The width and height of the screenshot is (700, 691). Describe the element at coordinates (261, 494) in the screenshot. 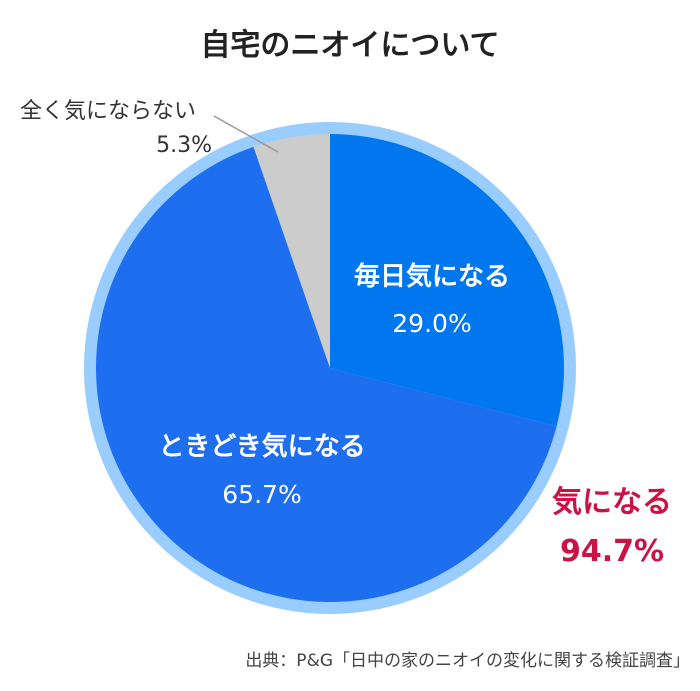

I see `slice-value-sometimes: 65.7%` at that location.